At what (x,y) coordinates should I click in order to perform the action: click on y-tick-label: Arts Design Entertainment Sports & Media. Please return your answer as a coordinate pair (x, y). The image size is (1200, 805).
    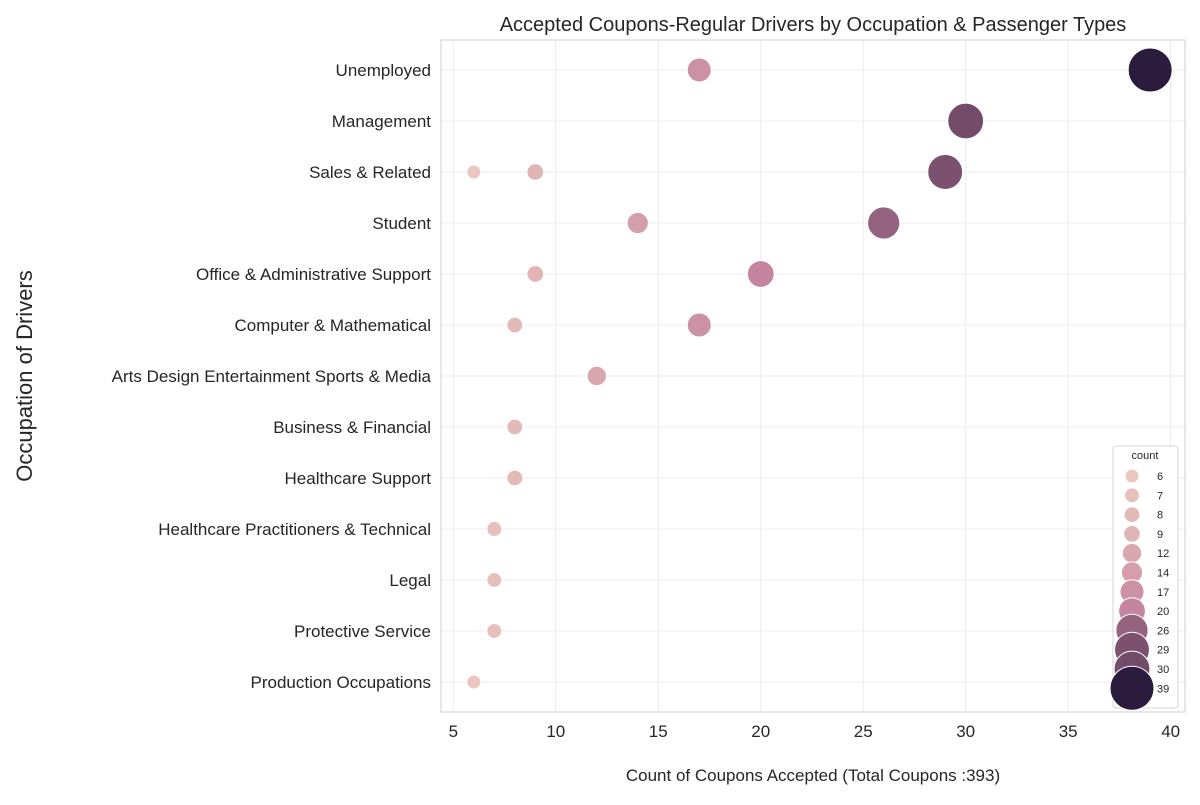
    Looking at the image, I should click on (272, 376).